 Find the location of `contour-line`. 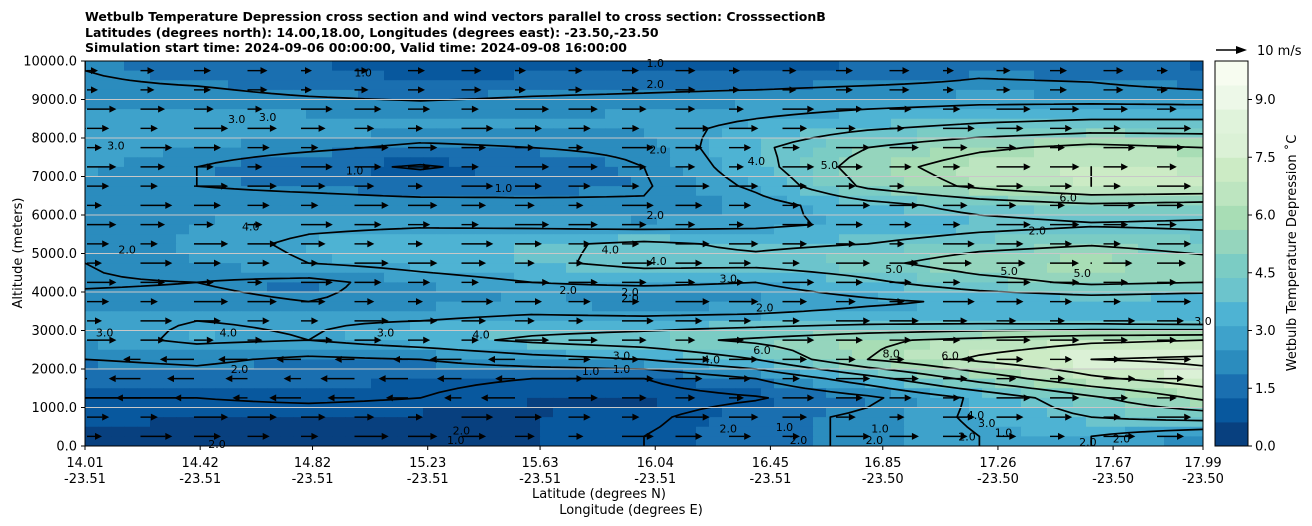

contour-line is located at coordinates (1034, 272).